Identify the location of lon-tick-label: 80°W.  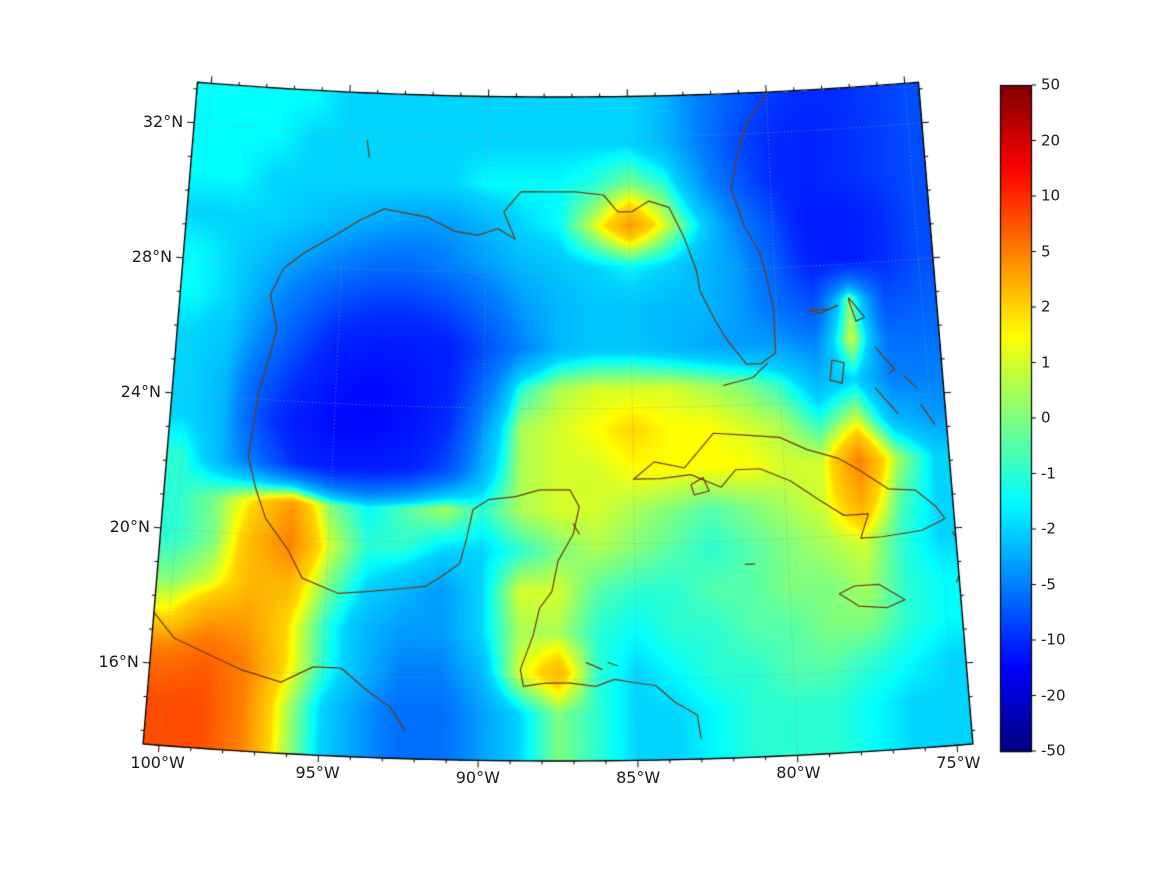
(798, 773).